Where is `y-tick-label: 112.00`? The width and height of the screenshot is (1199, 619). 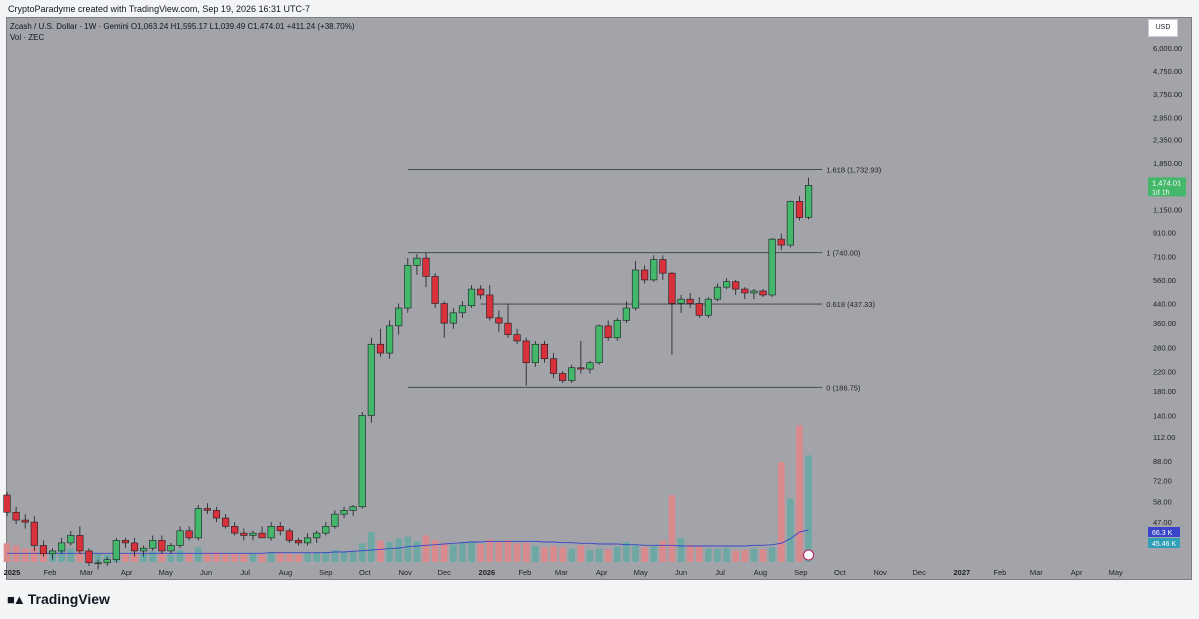 y-tick-label: 112.00 is located at coordinates (1164, 437).